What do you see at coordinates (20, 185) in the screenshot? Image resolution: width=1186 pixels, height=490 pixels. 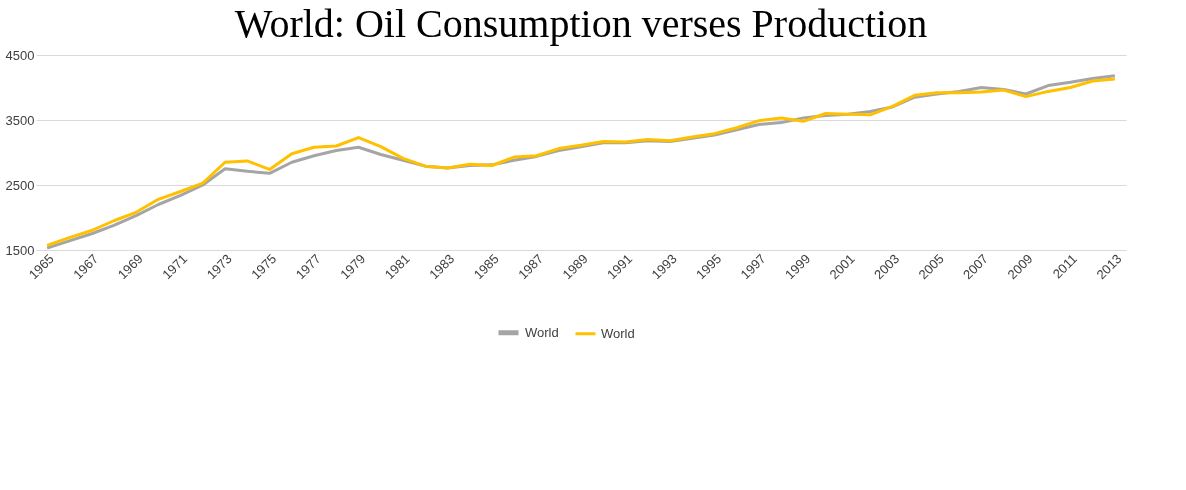 I see `y-tick-label: 2500` at bounding box center [20, 185].